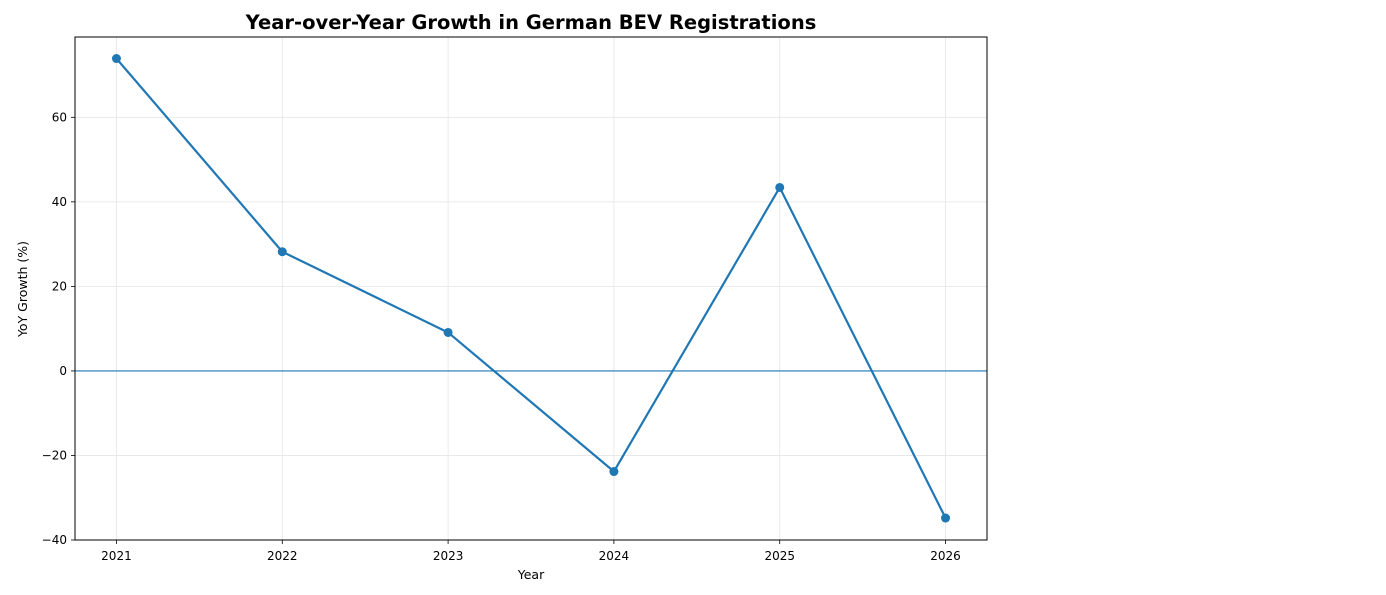 Image resolution: width=1386 pixels, height=595 pixels. What do you see at coordinates (58, 328) in the screenshot?
I see `y-axis: −40 −20 0 20 40 60` at bounding box center [58, 328].